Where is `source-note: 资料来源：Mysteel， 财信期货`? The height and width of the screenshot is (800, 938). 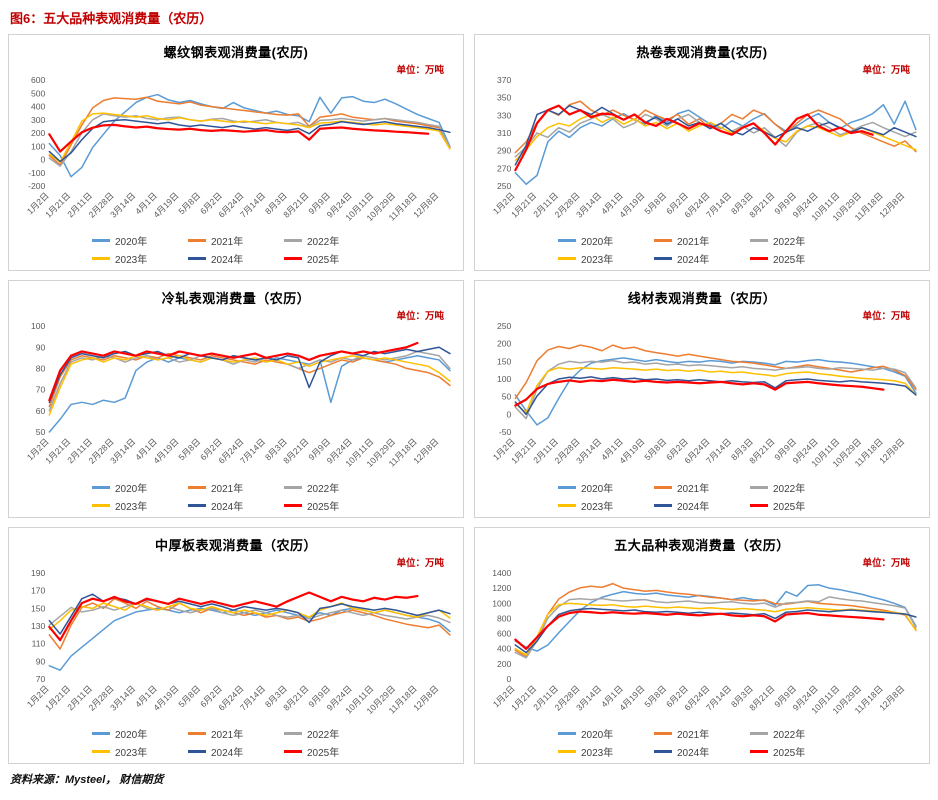
source-note: 资料来源：Mysteel， 财信期货 is located at coordinates (87, 780).